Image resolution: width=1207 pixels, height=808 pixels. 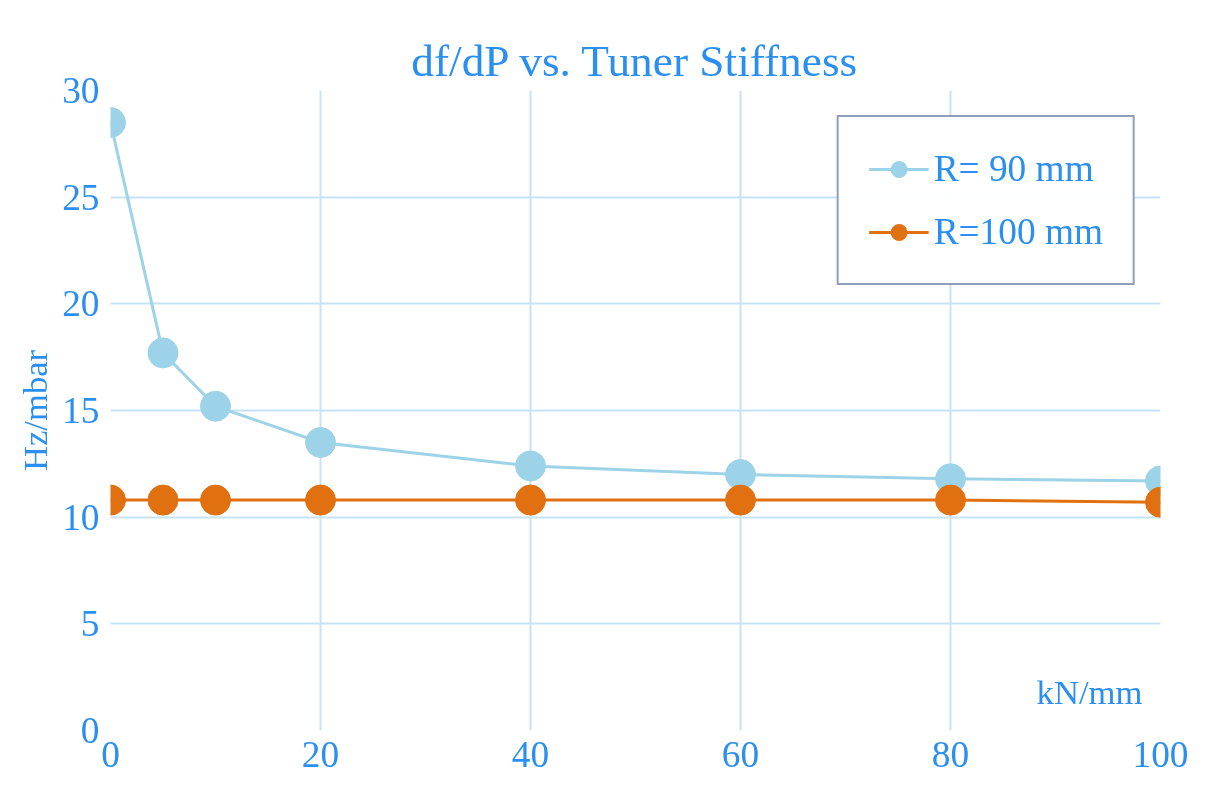 I want to click on y-axis-title: Hz/mbar, so click(x=35, y=410).